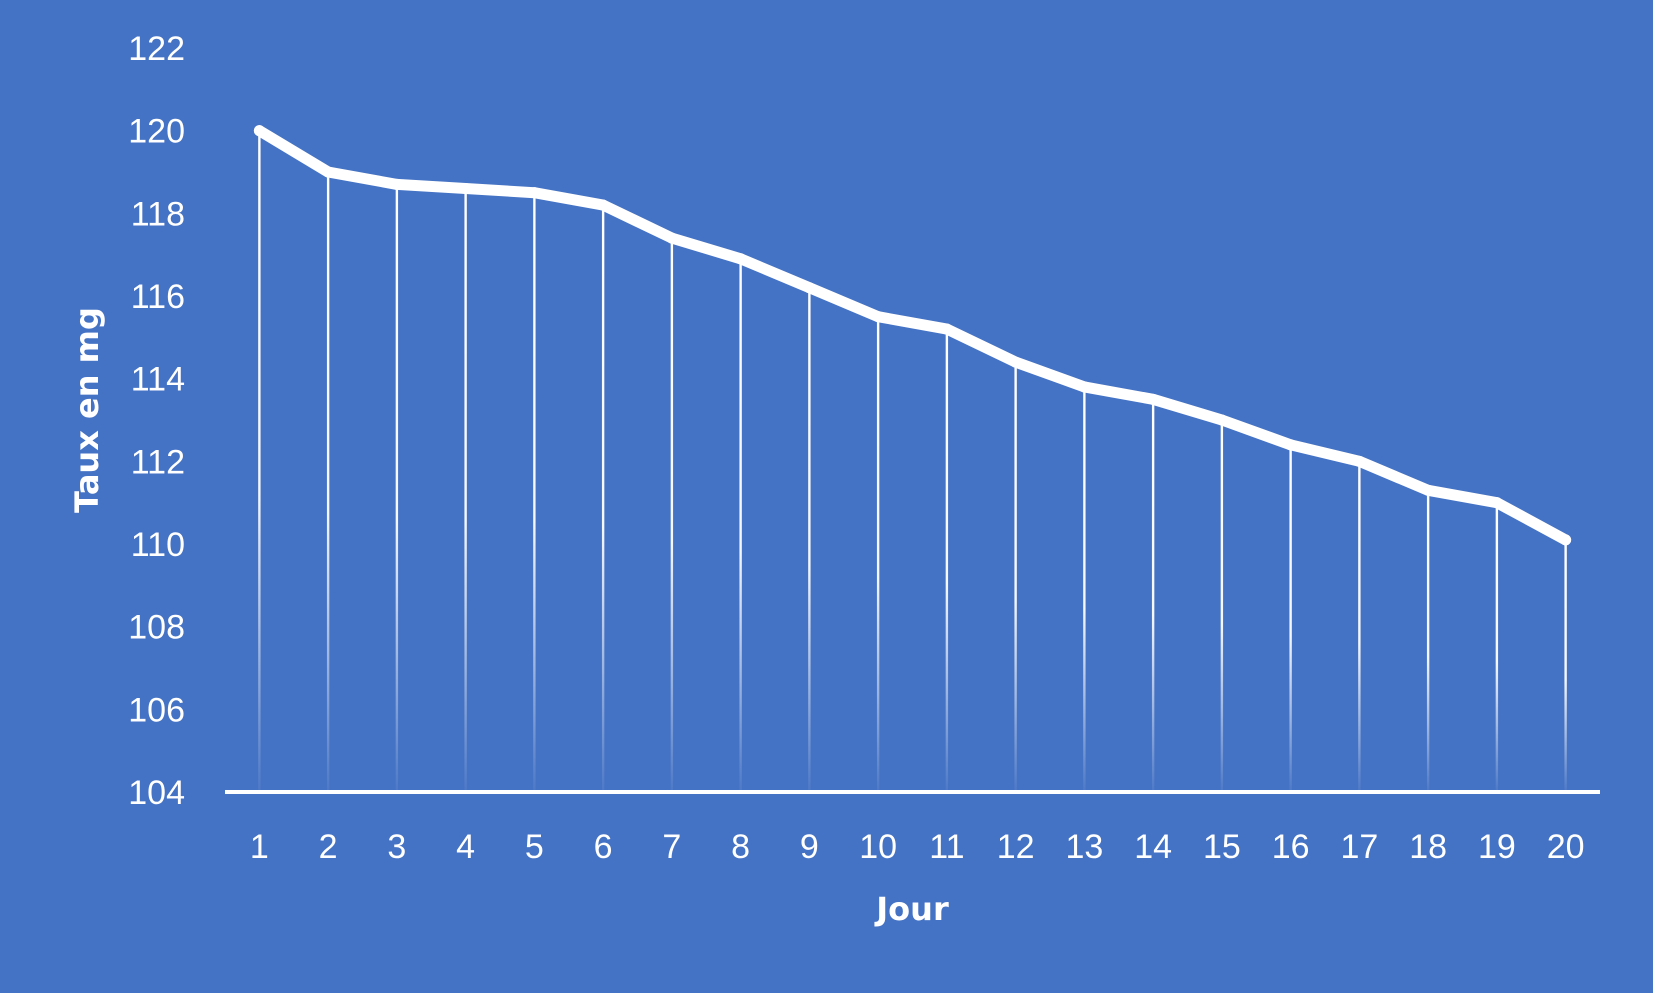 The width and height of the screenshot is (1653, 993). Describe the element at coordinates (1497, 847) in the screenshot. I see `x-tick-label: 19` at that location.